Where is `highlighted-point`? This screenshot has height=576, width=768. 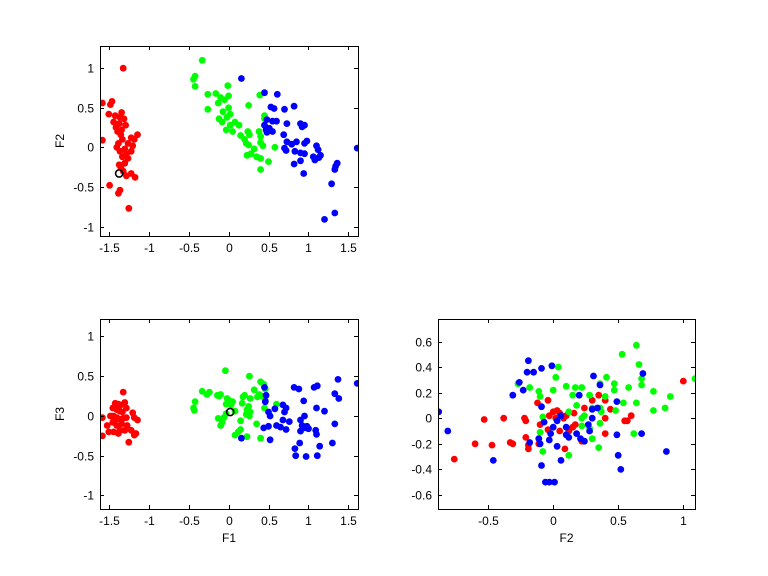 highlighted-point is located at coordinates (230, 412).